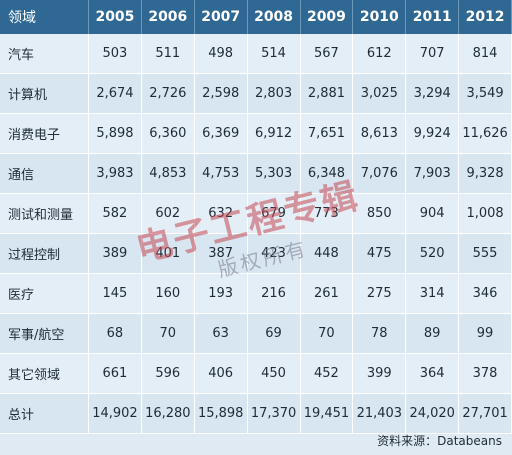  I want to click on table-cell: 364, so click(432, 373).